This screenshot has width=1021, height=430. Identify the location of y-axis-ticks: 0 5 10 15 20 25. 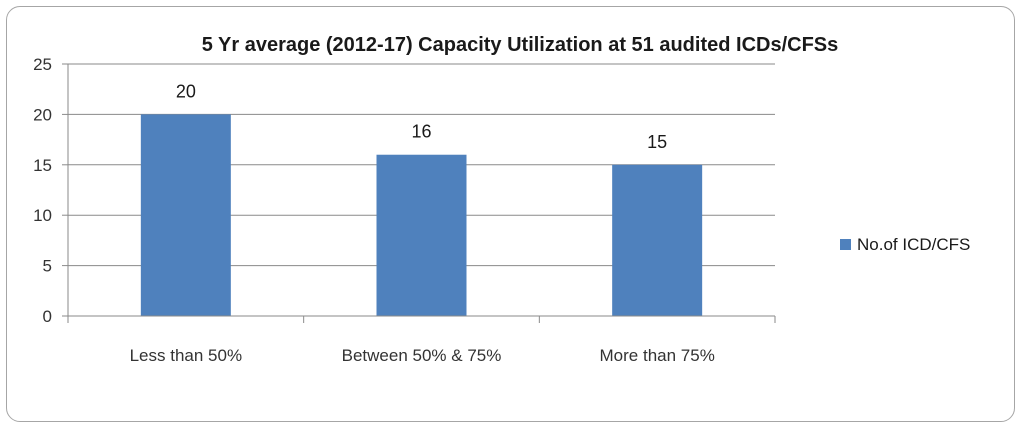
(51, 190).